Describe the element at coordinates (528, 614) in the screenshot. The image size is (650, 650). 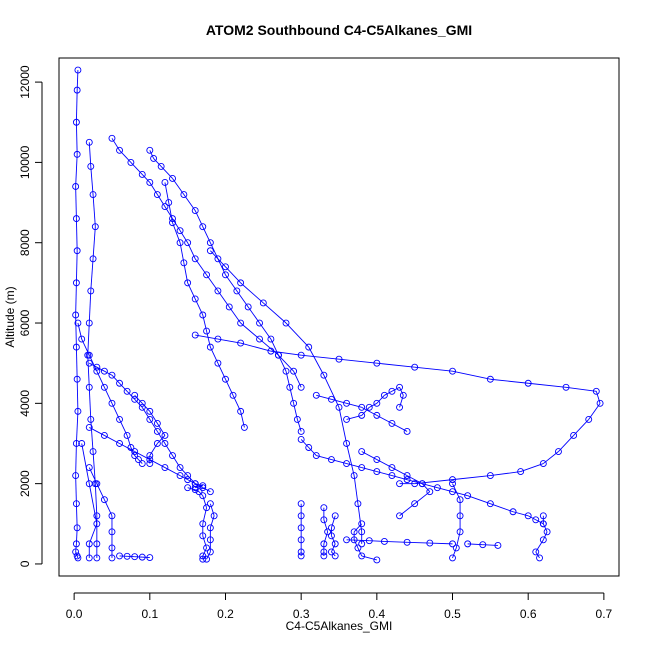
I see `x-tick-label: 0.6` at that location.